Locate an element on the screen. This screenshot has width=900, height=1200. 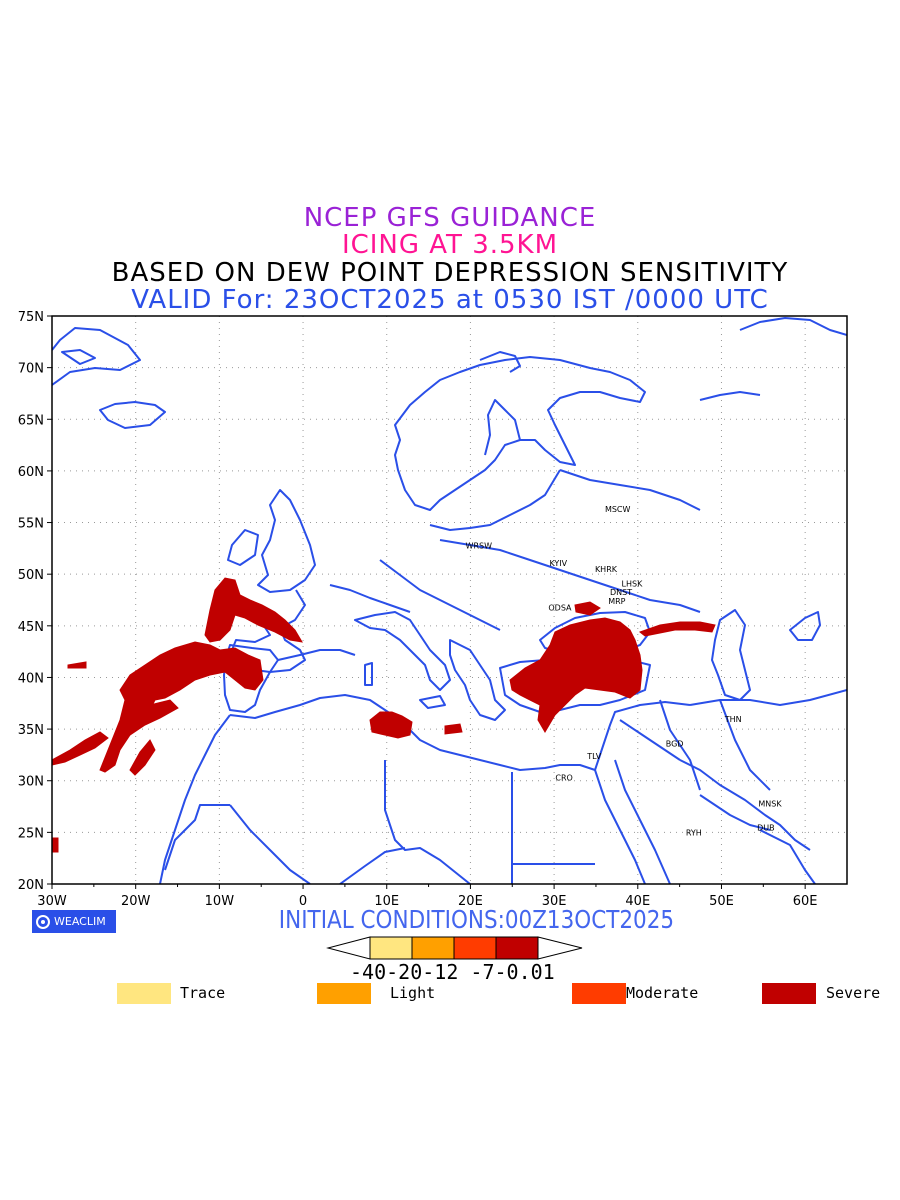
legend-label-light: Light is located at coordinates (413, 993).